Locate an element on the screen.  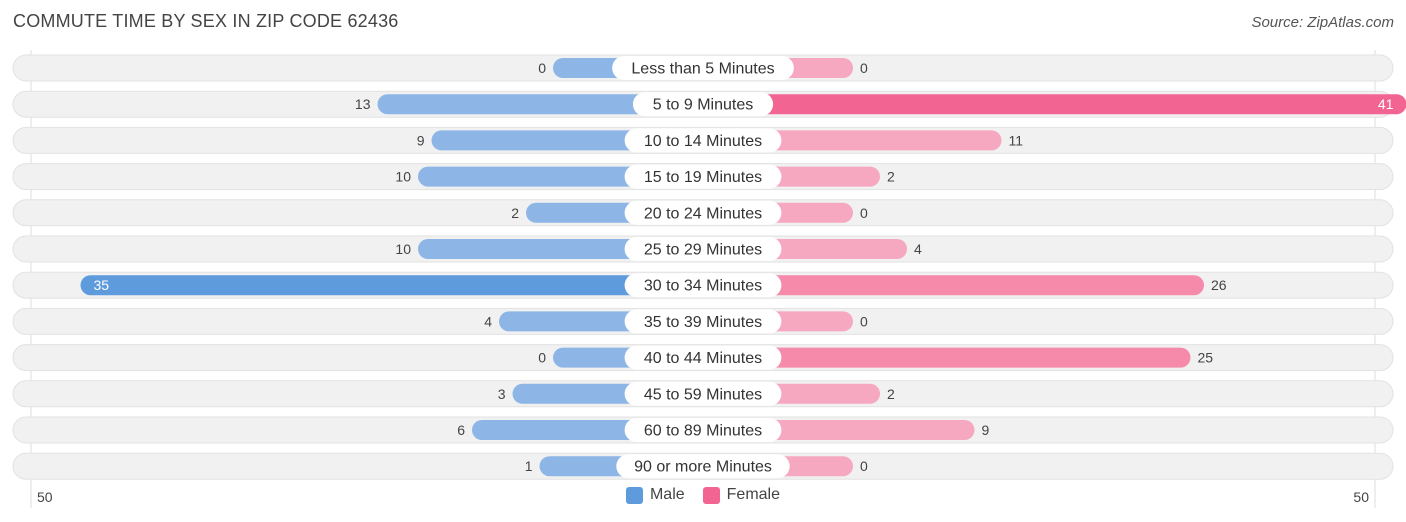
category-label: 60 to 89 Minutes is located at coordinates (703, 431).